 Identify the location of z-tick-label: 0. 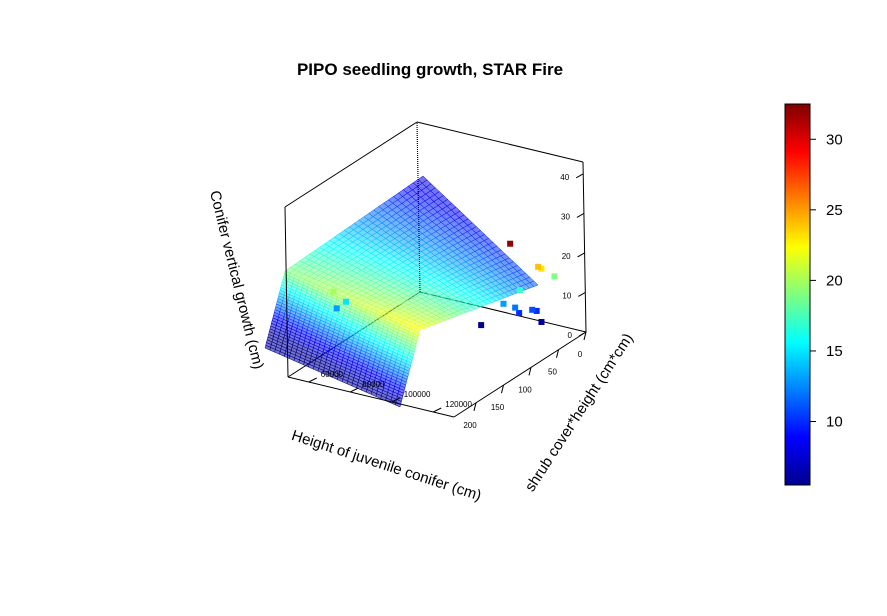
(570, 335).